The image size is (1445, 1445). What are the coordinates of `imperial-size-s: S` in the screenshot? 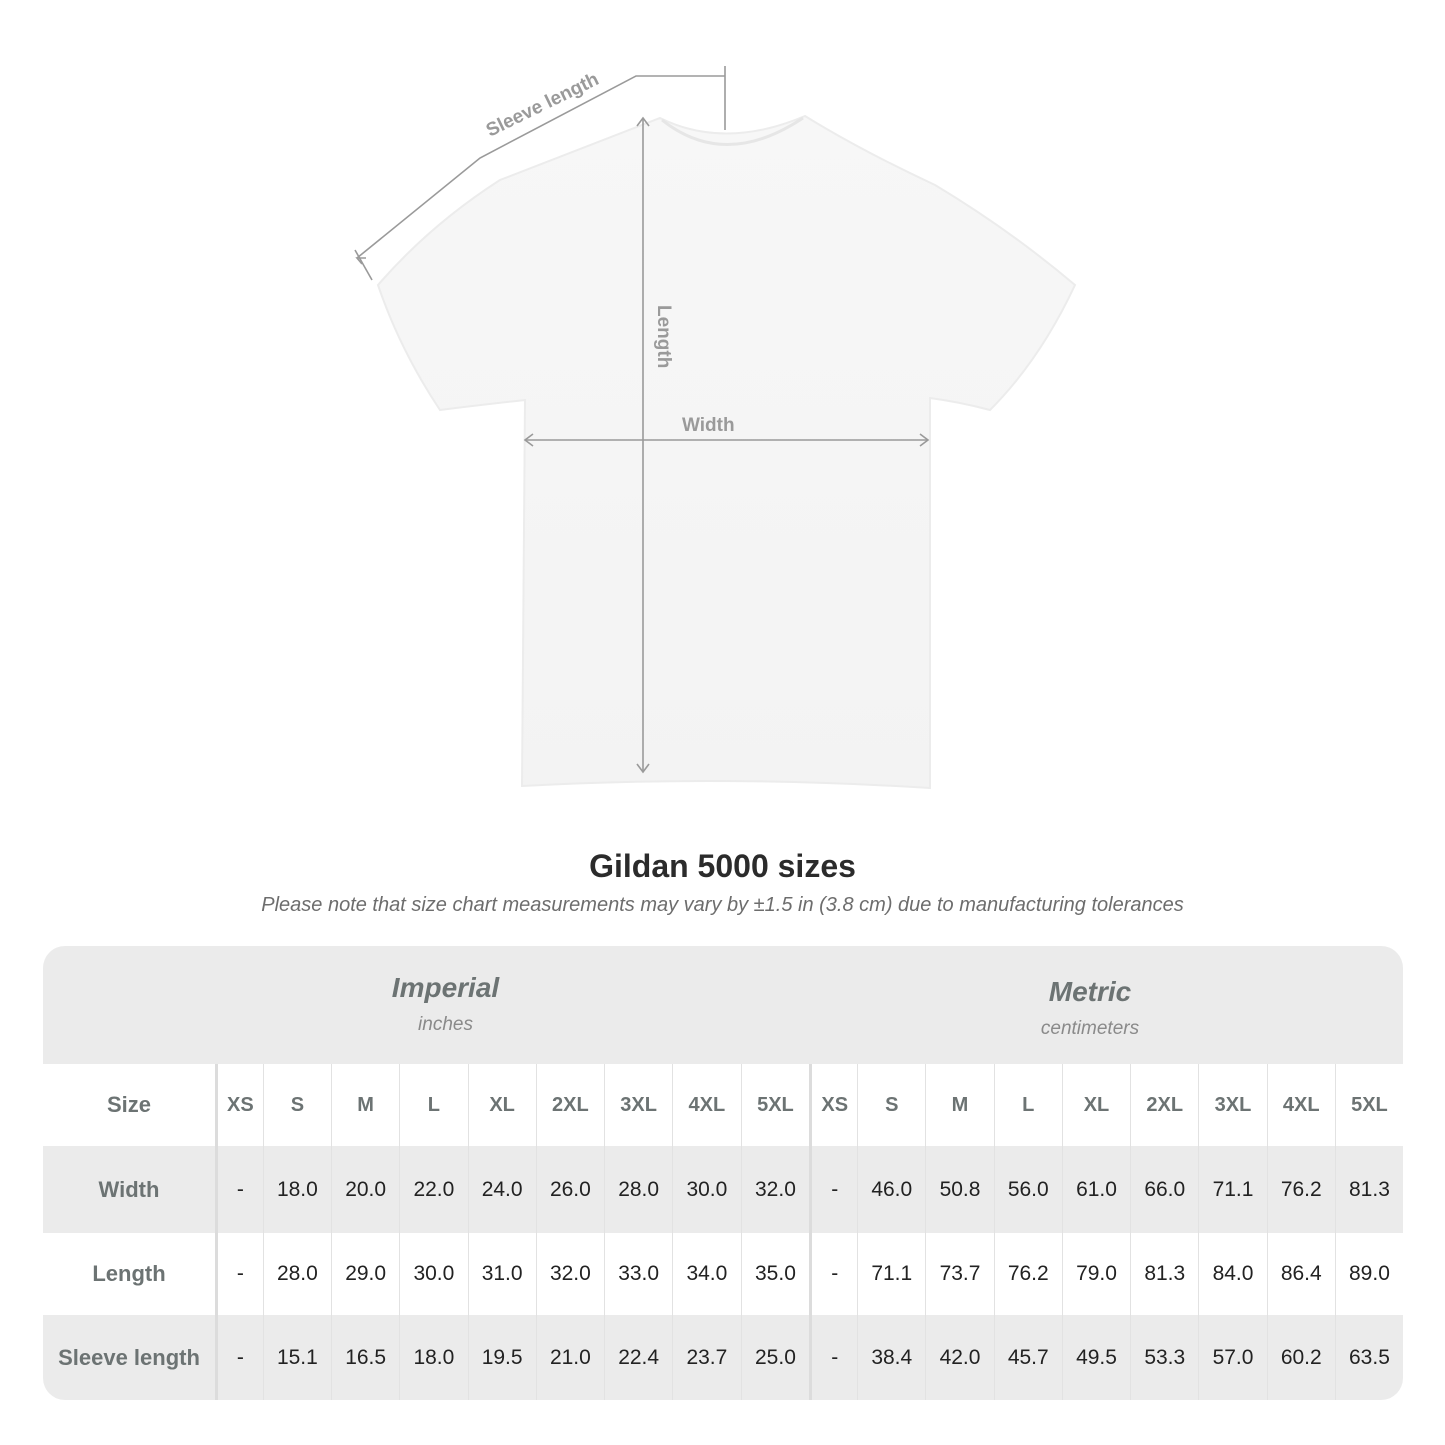 It's located at (297, 1105).